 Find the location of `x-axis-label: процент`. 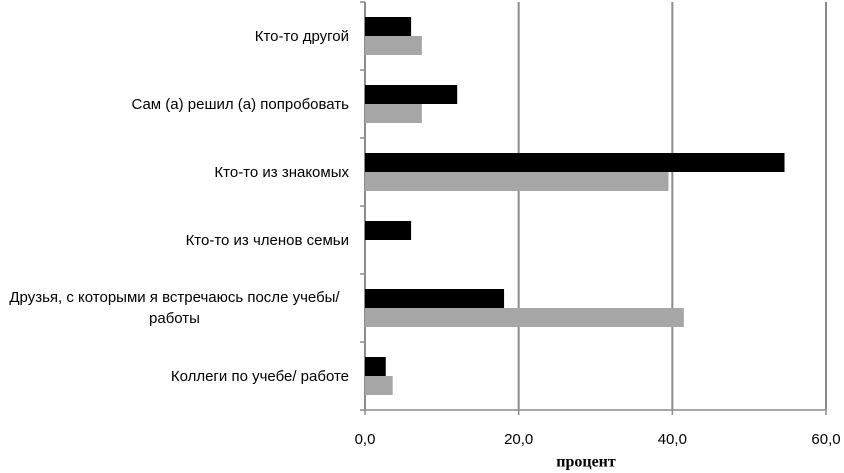

x-axis-label: процент is located at coordinates (586, 462).